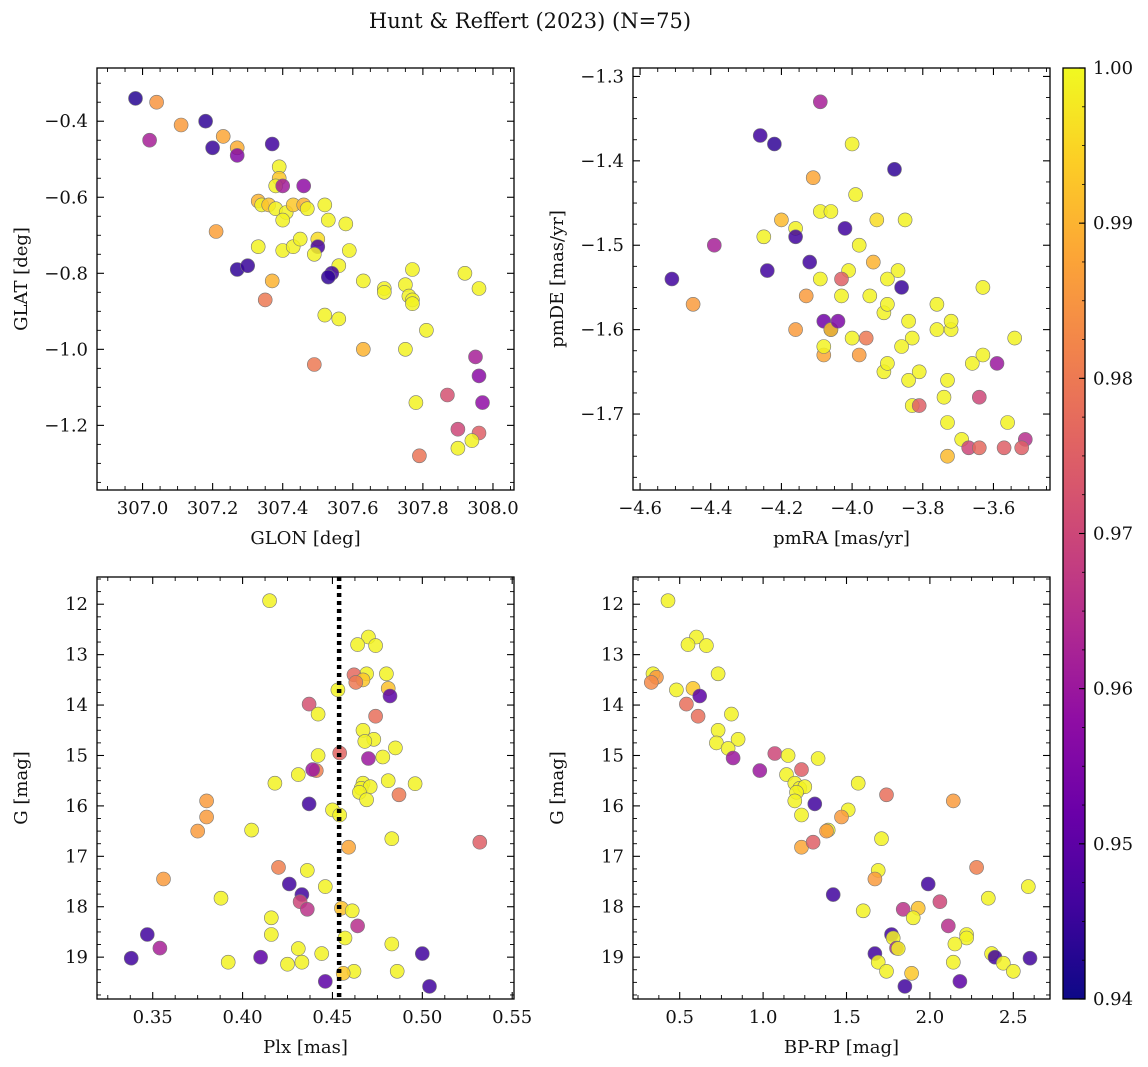 This screenshot has height=1067, width=1148. I want to click on y-tick-label: −1.3, so click(602, 76).